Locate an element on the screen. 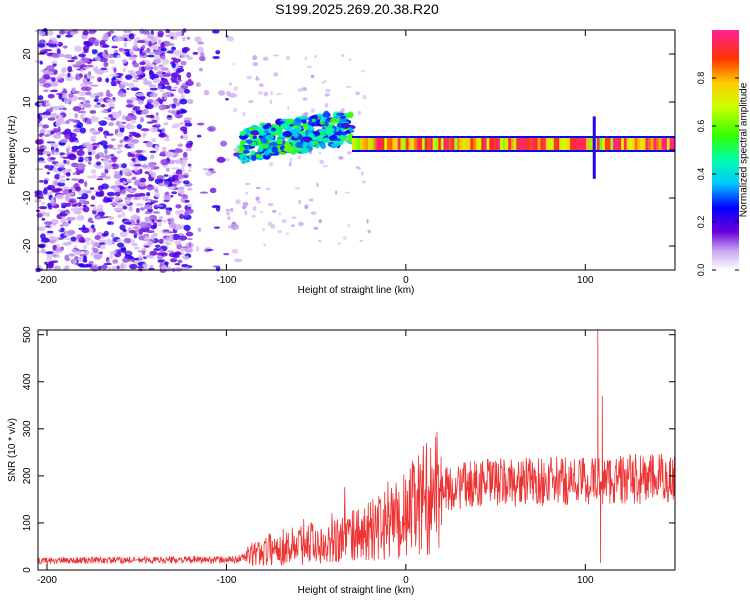 This screenshot has width=750, height=600. snr-ytick-label: 100 is located at coordinates (27, 522).